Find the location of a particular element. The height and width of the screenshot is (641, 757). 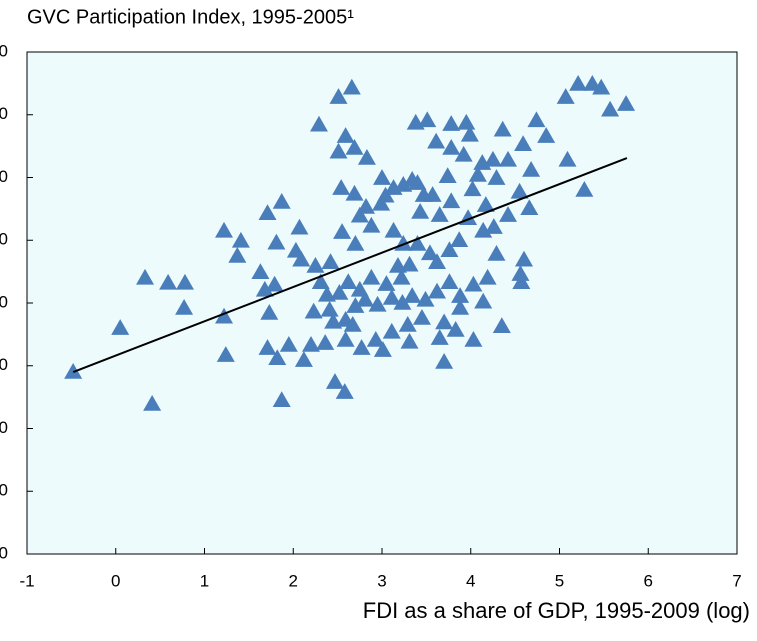

x-tick-label: 2 is located at coordinates (293, 580).